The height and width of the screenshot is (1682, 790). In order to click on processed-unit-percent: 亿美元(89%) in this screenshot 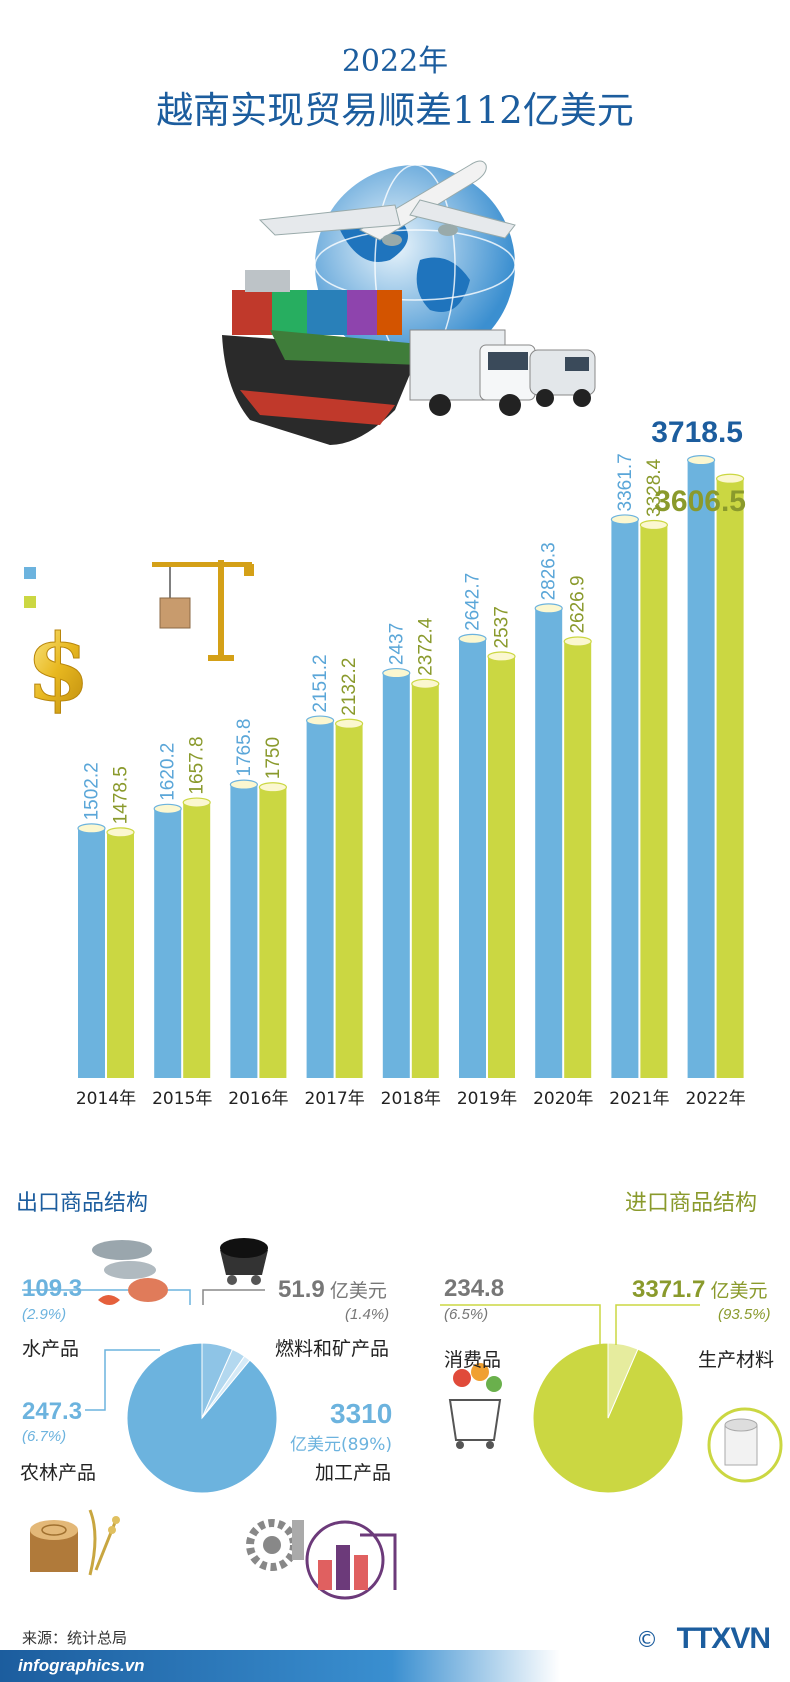, I will do `click(341, 1445)`.